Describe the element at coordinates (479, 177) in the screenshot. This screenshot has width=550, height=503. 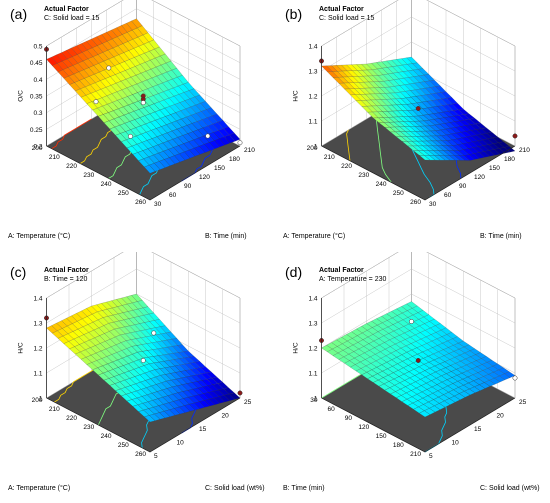
I see `y-tick-label: 120` at that location.